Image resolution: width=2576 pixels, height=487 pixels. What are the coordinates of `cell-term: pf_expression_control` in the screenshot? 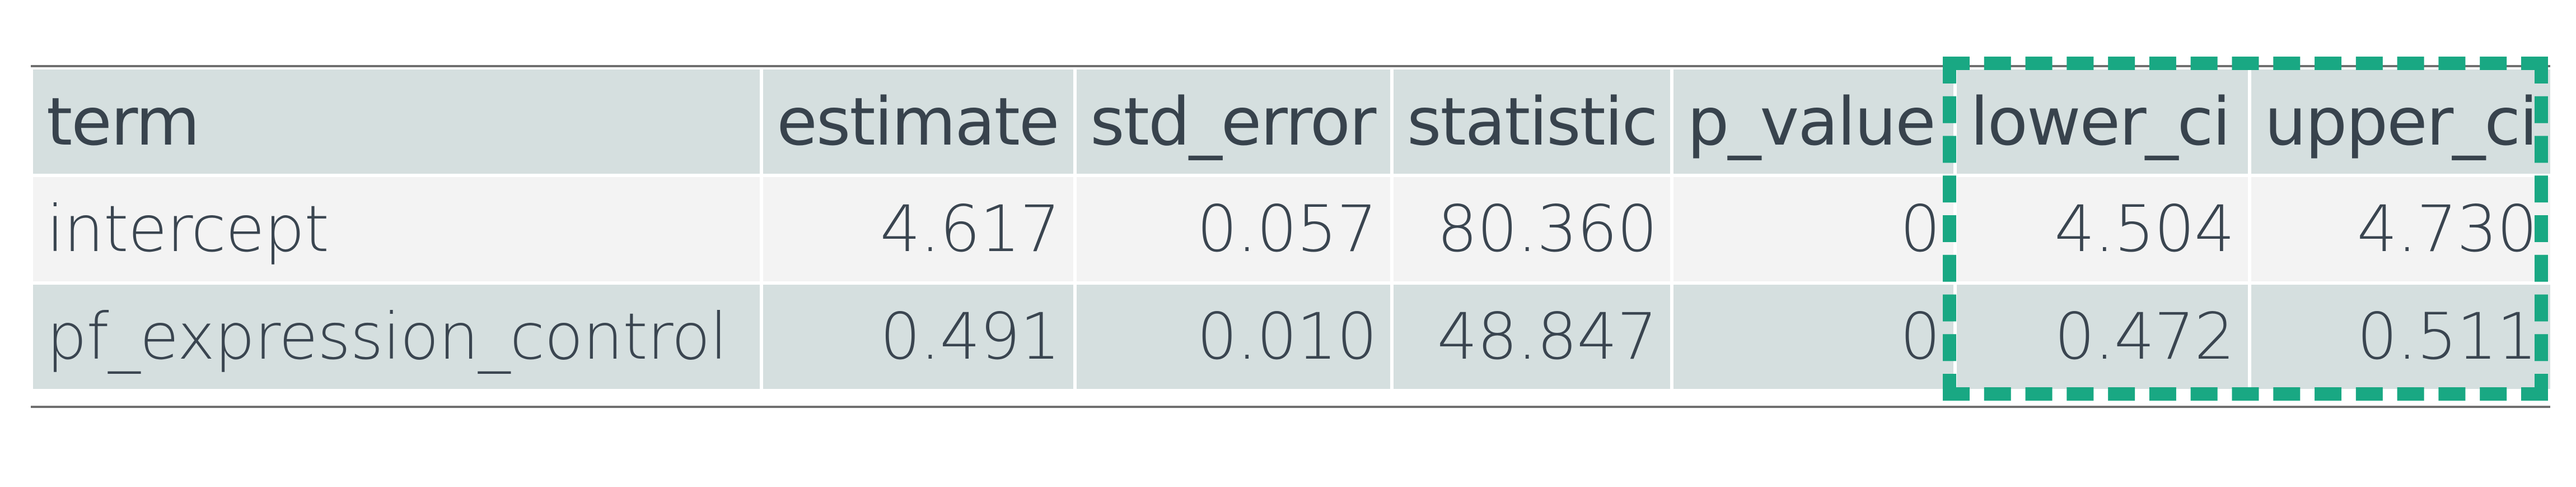 It's located at (396, 337).